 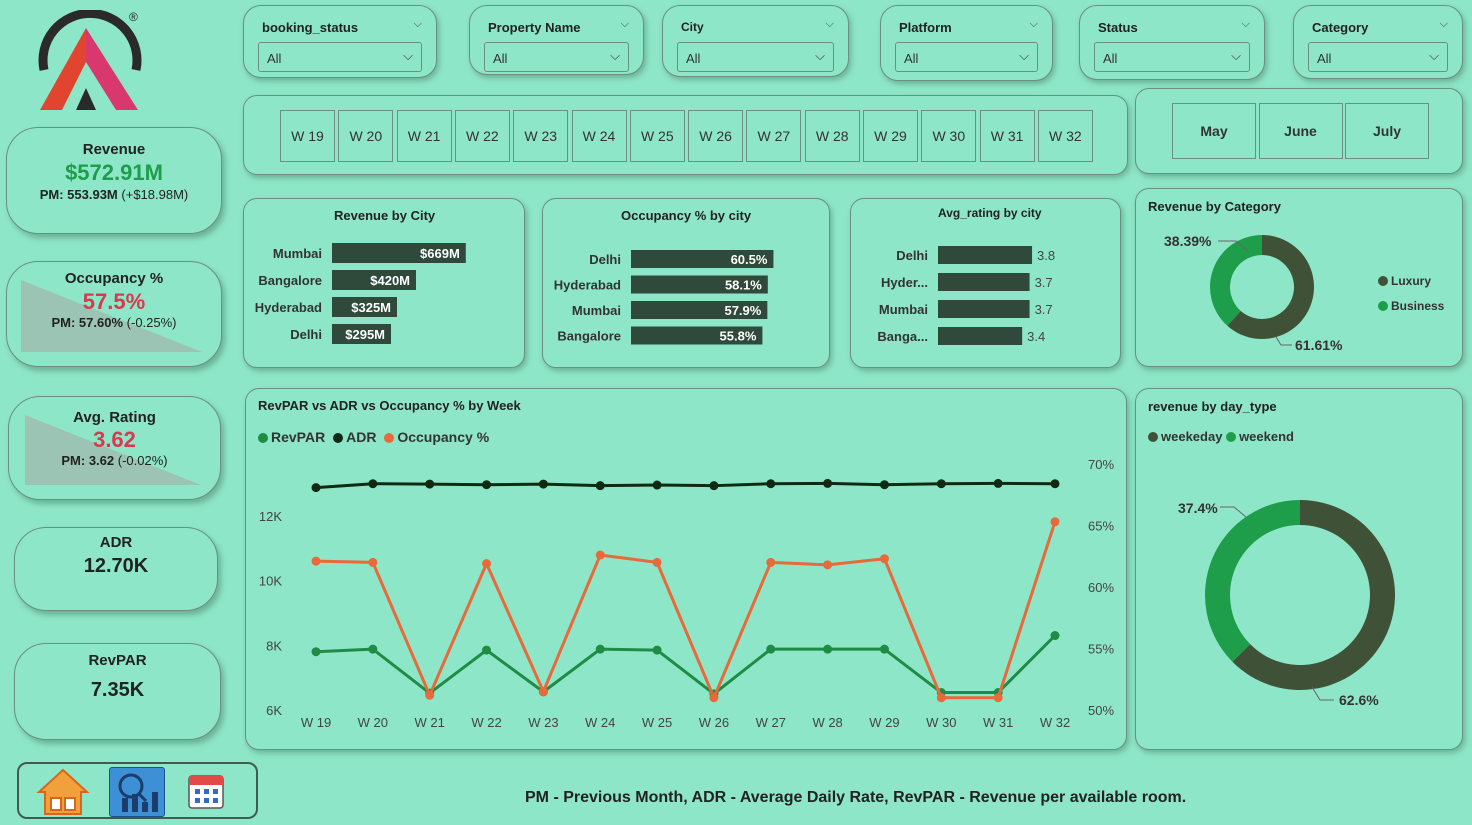 I want to click on revpar-kpi-card: RevPAR 7.35K, so click(x=117, y=691).